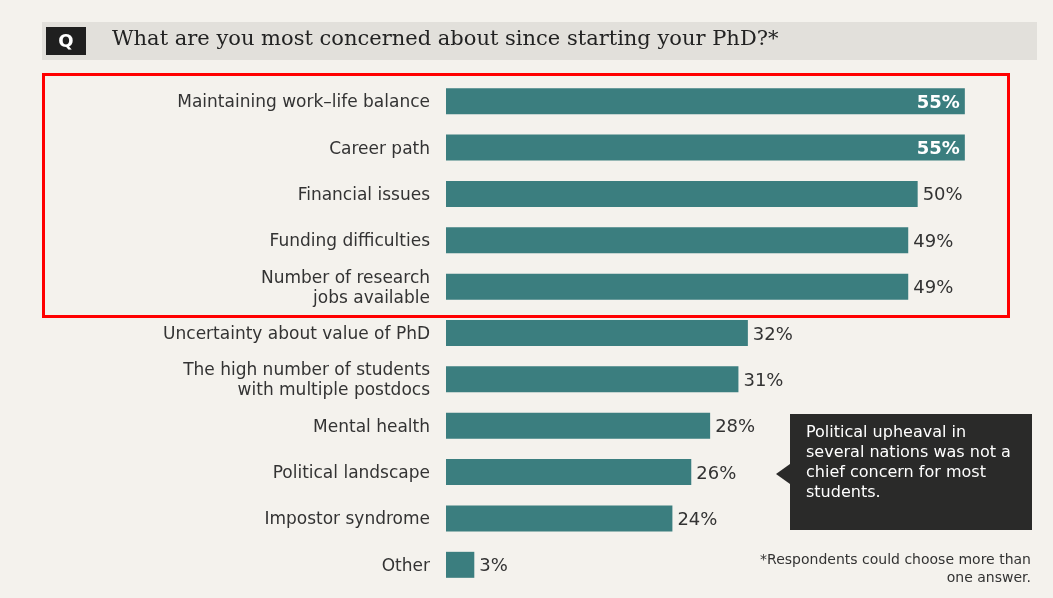 The image size is (1053, 598). What do you see at coordinates (911, 472) in the screenshot?
I see `annotation: Political upheaval in several nations was not a chief concern for most students.` at bounding box center [911, 472].